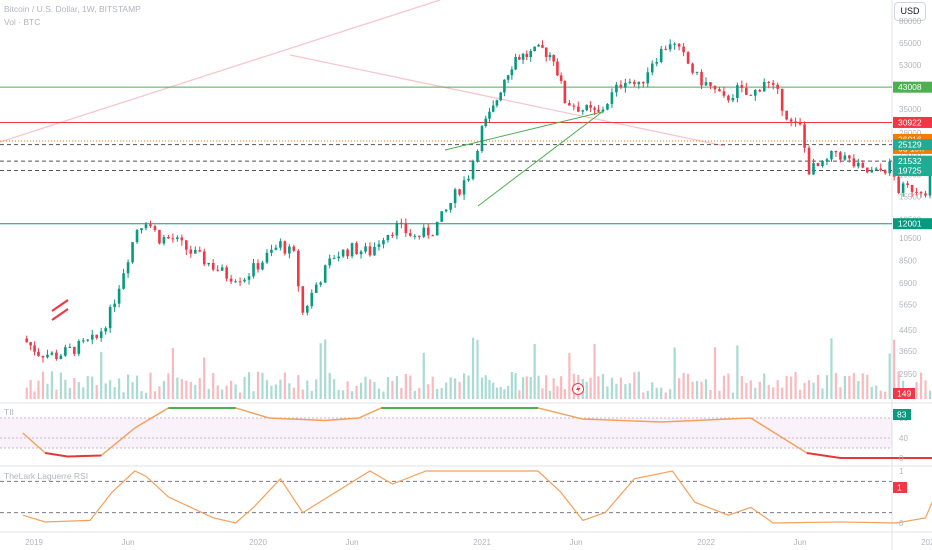 The width and height of the screenshot is (932, 550). I want to click on price-tick-label: 35000, so click(910, 109).